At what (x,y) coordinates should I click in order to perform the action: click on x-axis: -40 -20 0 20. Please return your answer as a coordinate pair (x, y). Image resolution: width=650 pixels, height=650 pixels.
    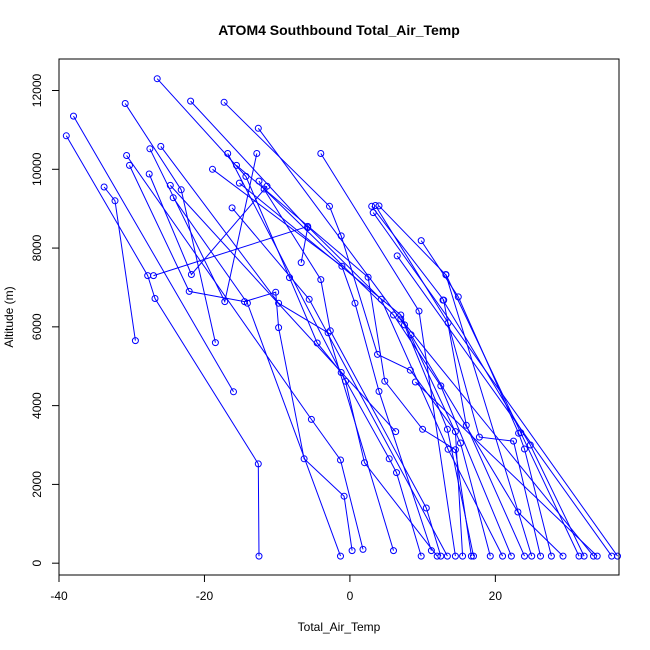
    Looking at the image, I should click on (276, 588).